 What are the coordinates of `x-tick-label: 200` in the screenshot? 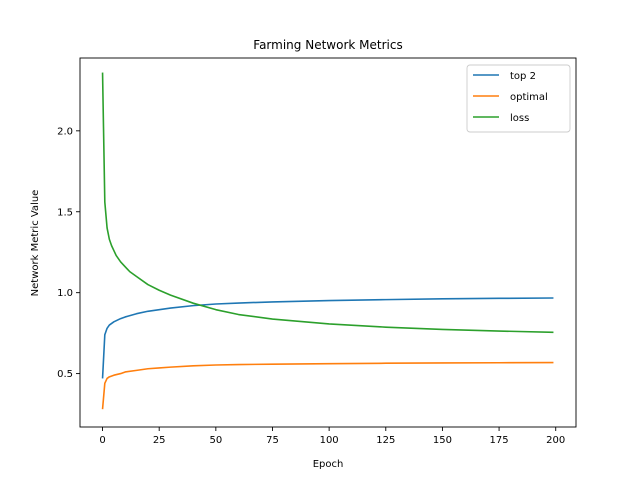 It's located at (555, 440).